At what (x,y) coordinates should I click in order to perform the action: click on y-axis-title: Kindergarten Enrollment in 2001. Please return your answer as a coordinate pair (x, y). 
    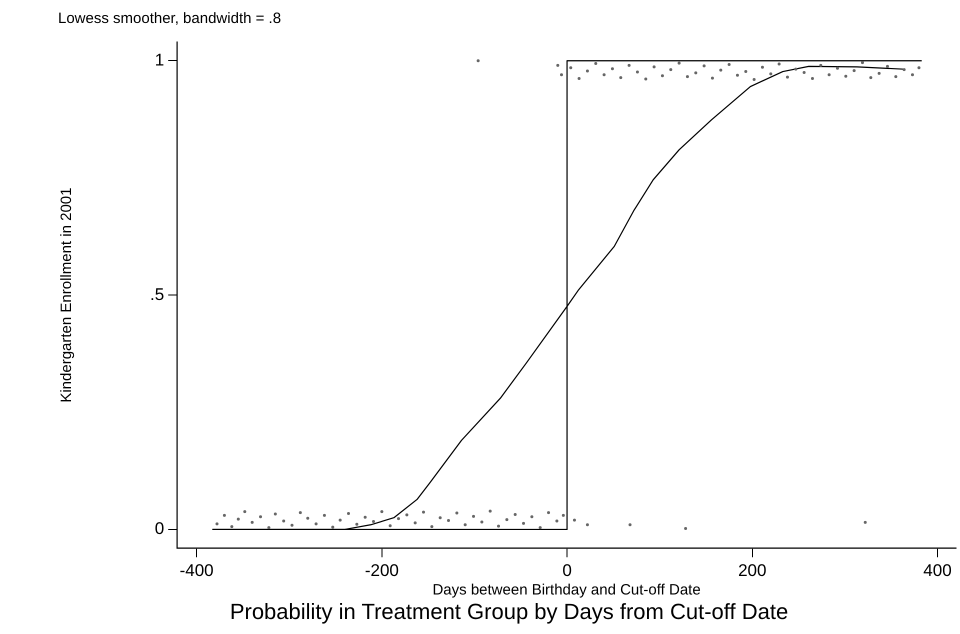
    Looking at the image, I should click on (67, 295).